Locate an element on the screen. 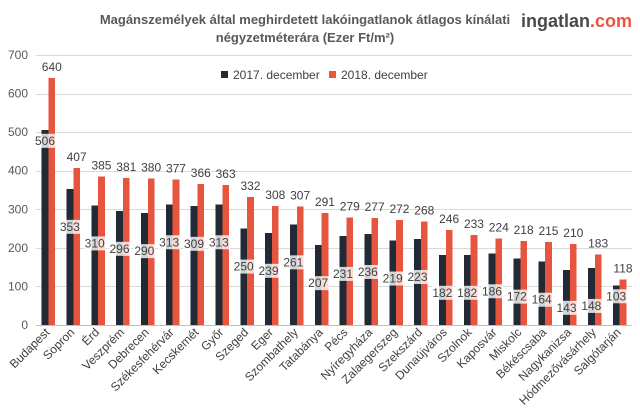  data-label-2017-december-bekescsaba: 164 is located at coordinates (542, 300).